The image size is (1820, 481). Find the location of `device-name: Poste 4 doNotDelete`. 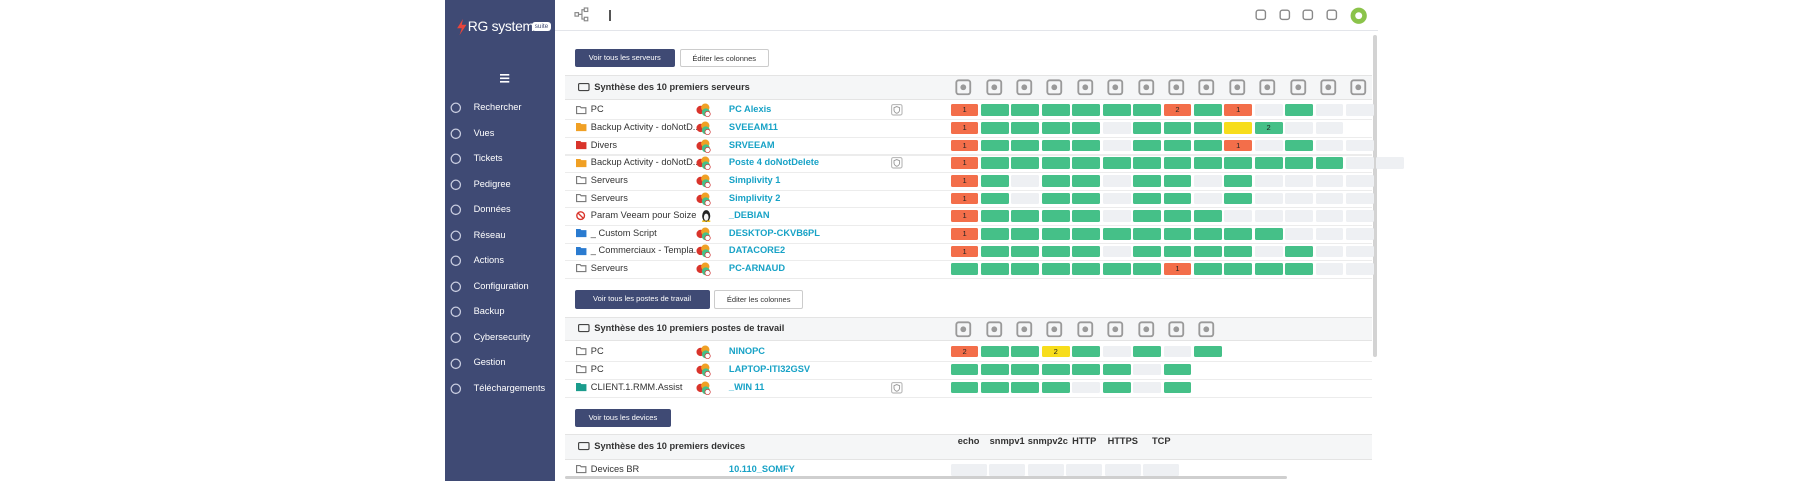

device-name: Poste 4 doNotDelete is located at coordinates (774, 162).